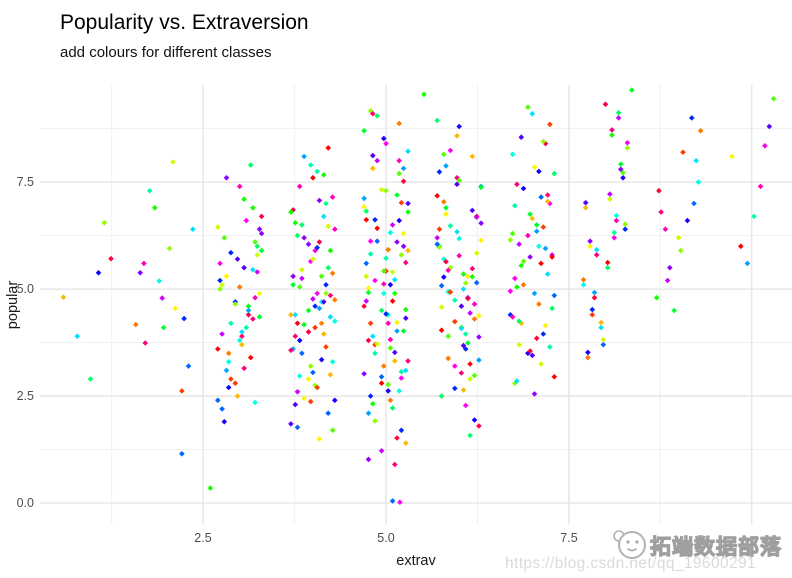 This screenshot has width=792, height=578. Describe the element at coordinates (203, 538) in the screenshot. I see `x-tick-label: 2.5` at that location.